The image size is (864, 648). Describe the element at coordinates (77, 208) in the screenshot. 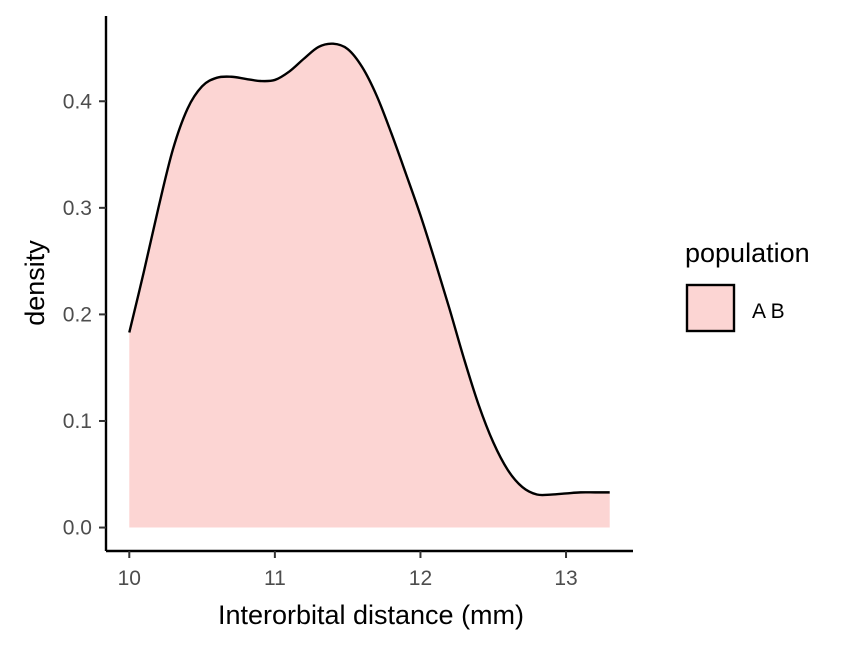

I see `y-tick-label: 0.3` at that location.